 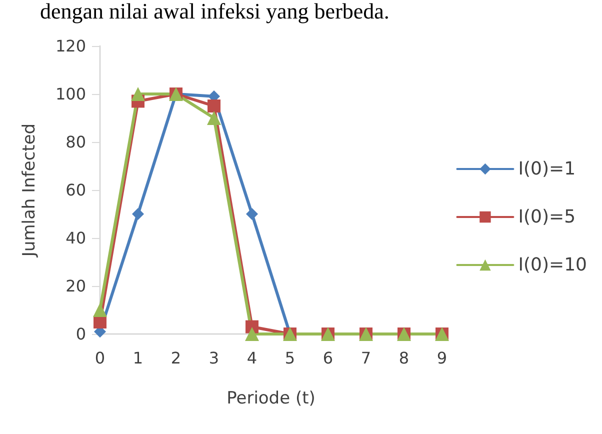 What do you see at coordinates (76, 142) in the screenshot?
I see `y-tick-label: 80` at bounding box center [76, 142].